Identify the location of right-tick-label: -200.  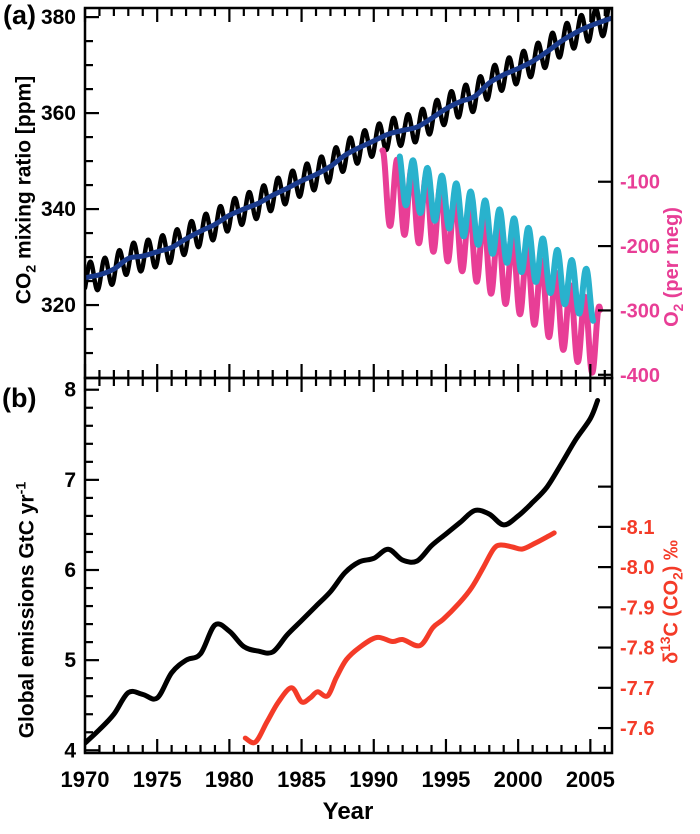
(640, 247).